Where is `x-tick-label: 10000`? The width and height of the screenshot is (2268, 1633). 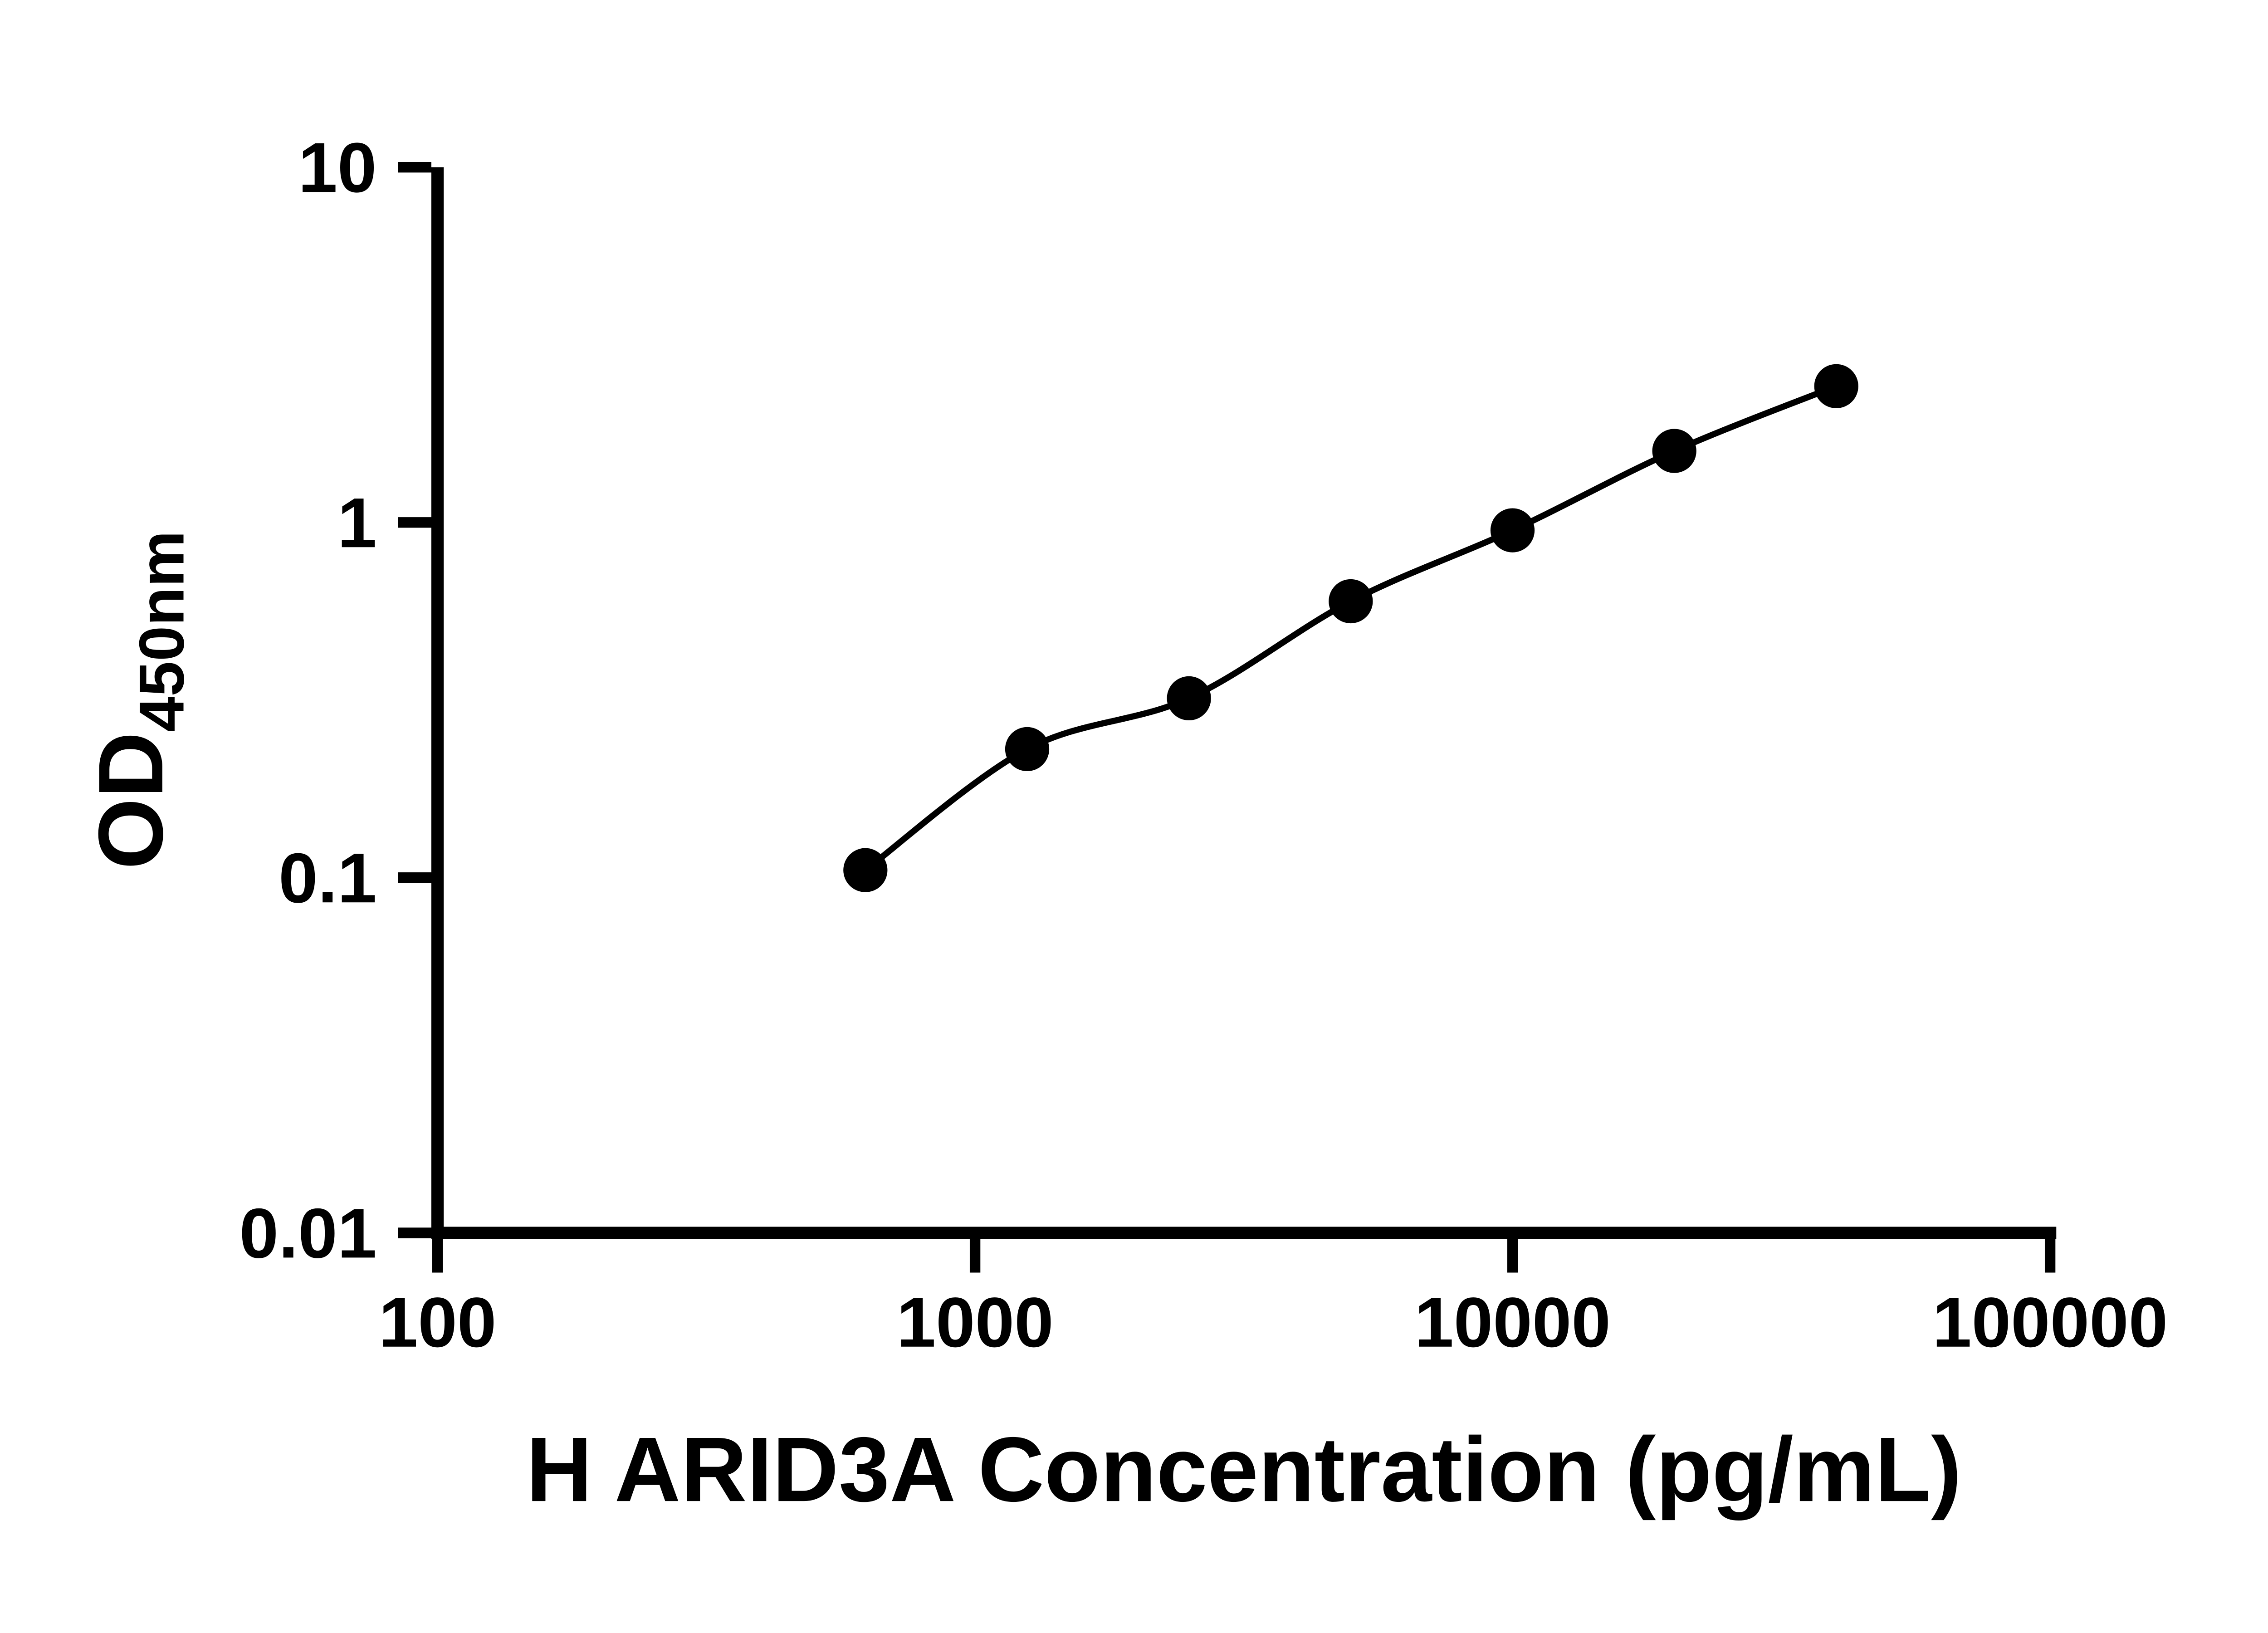 x-tick-label: 10000 is located at coordinates (1513, 1322).